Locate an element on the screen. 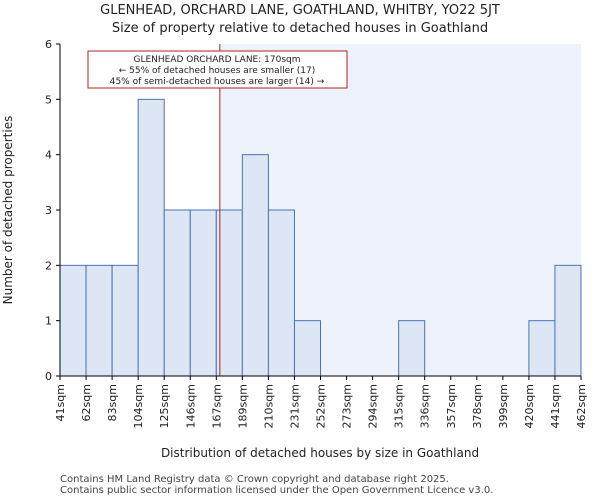 This screenshot has width=600, height=500. bar-104sqm is located at coordinates (151, 237).